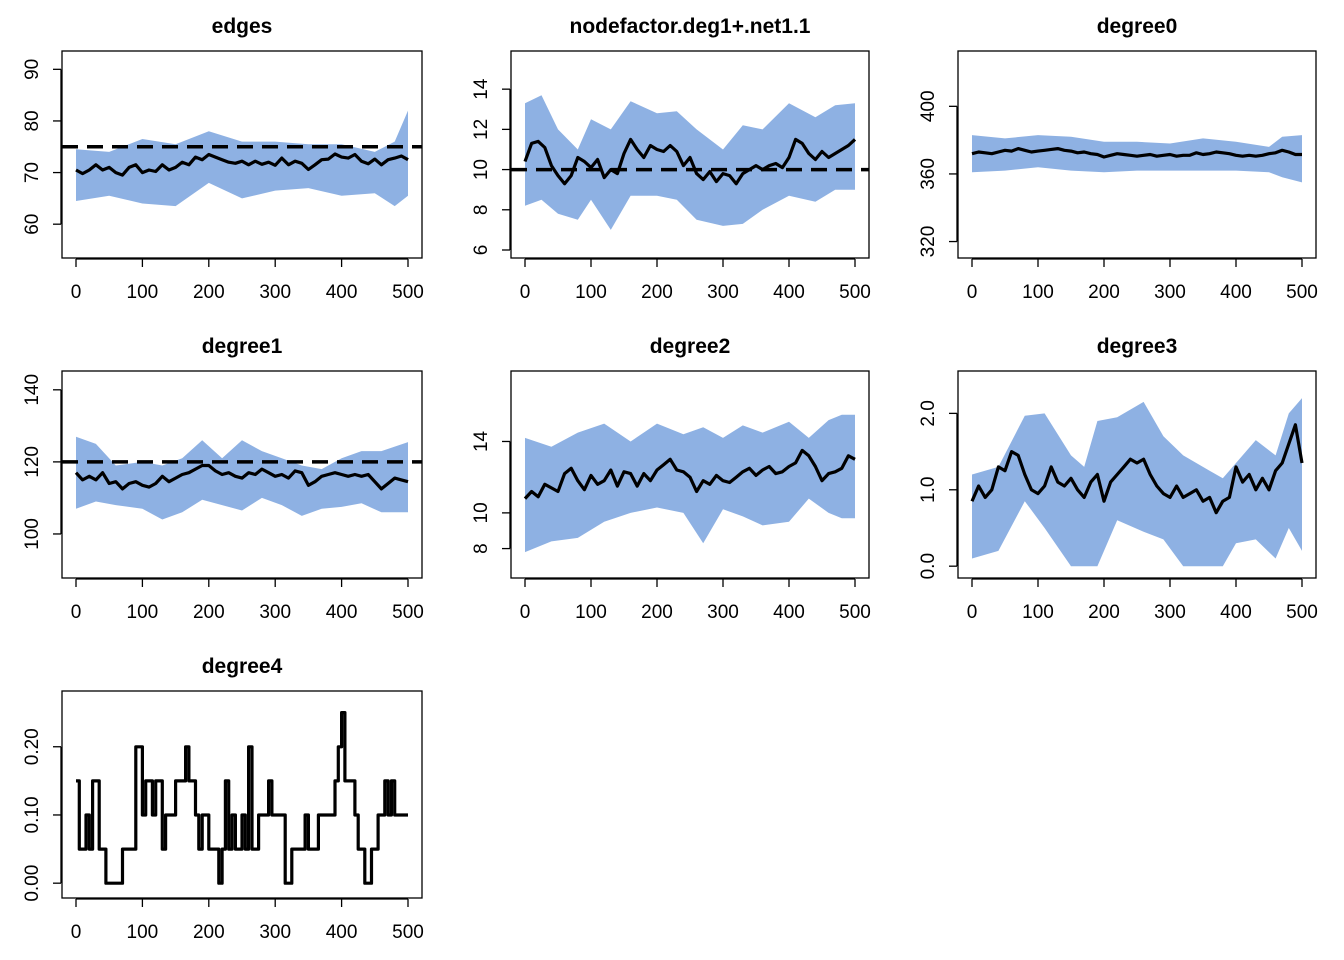 Image resolution: width=1344 pixels, height=960 pixels. I want to click on y-tick-label: 140, so click(32, 390).